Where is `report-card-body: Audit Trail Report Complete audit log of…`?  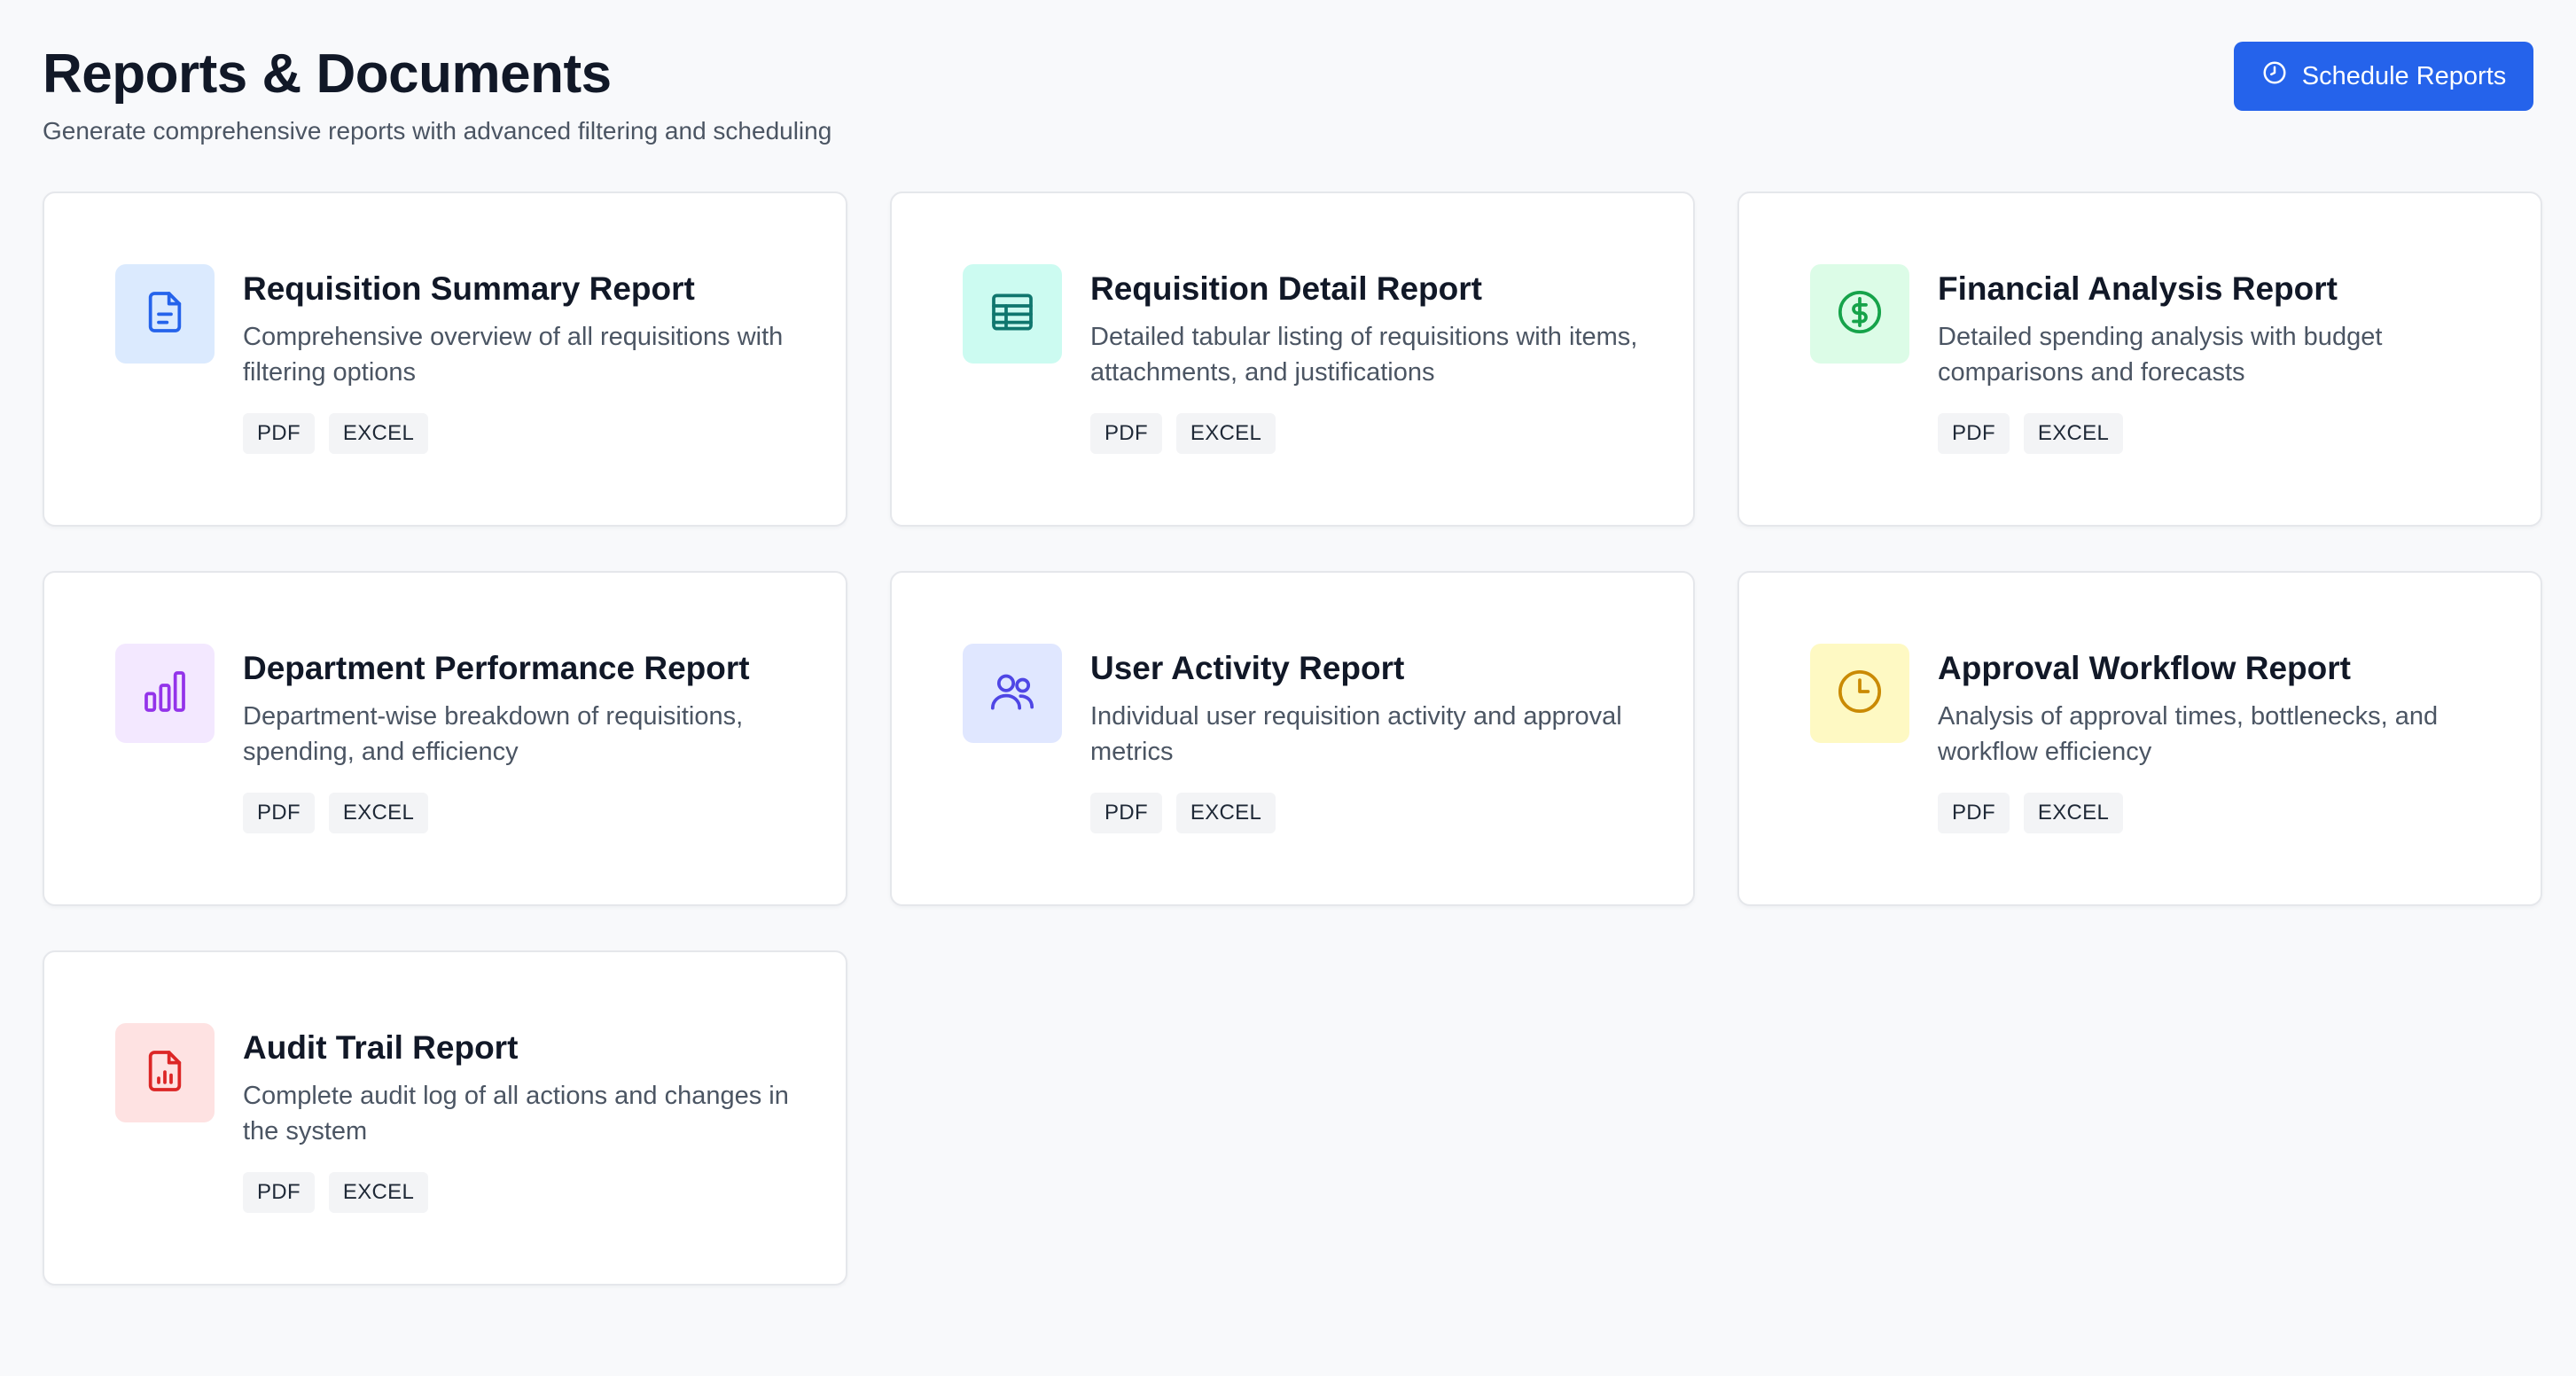 report-card-body: Audit Trail Report Complete audit log of… is located at coordinates (517, 1118).